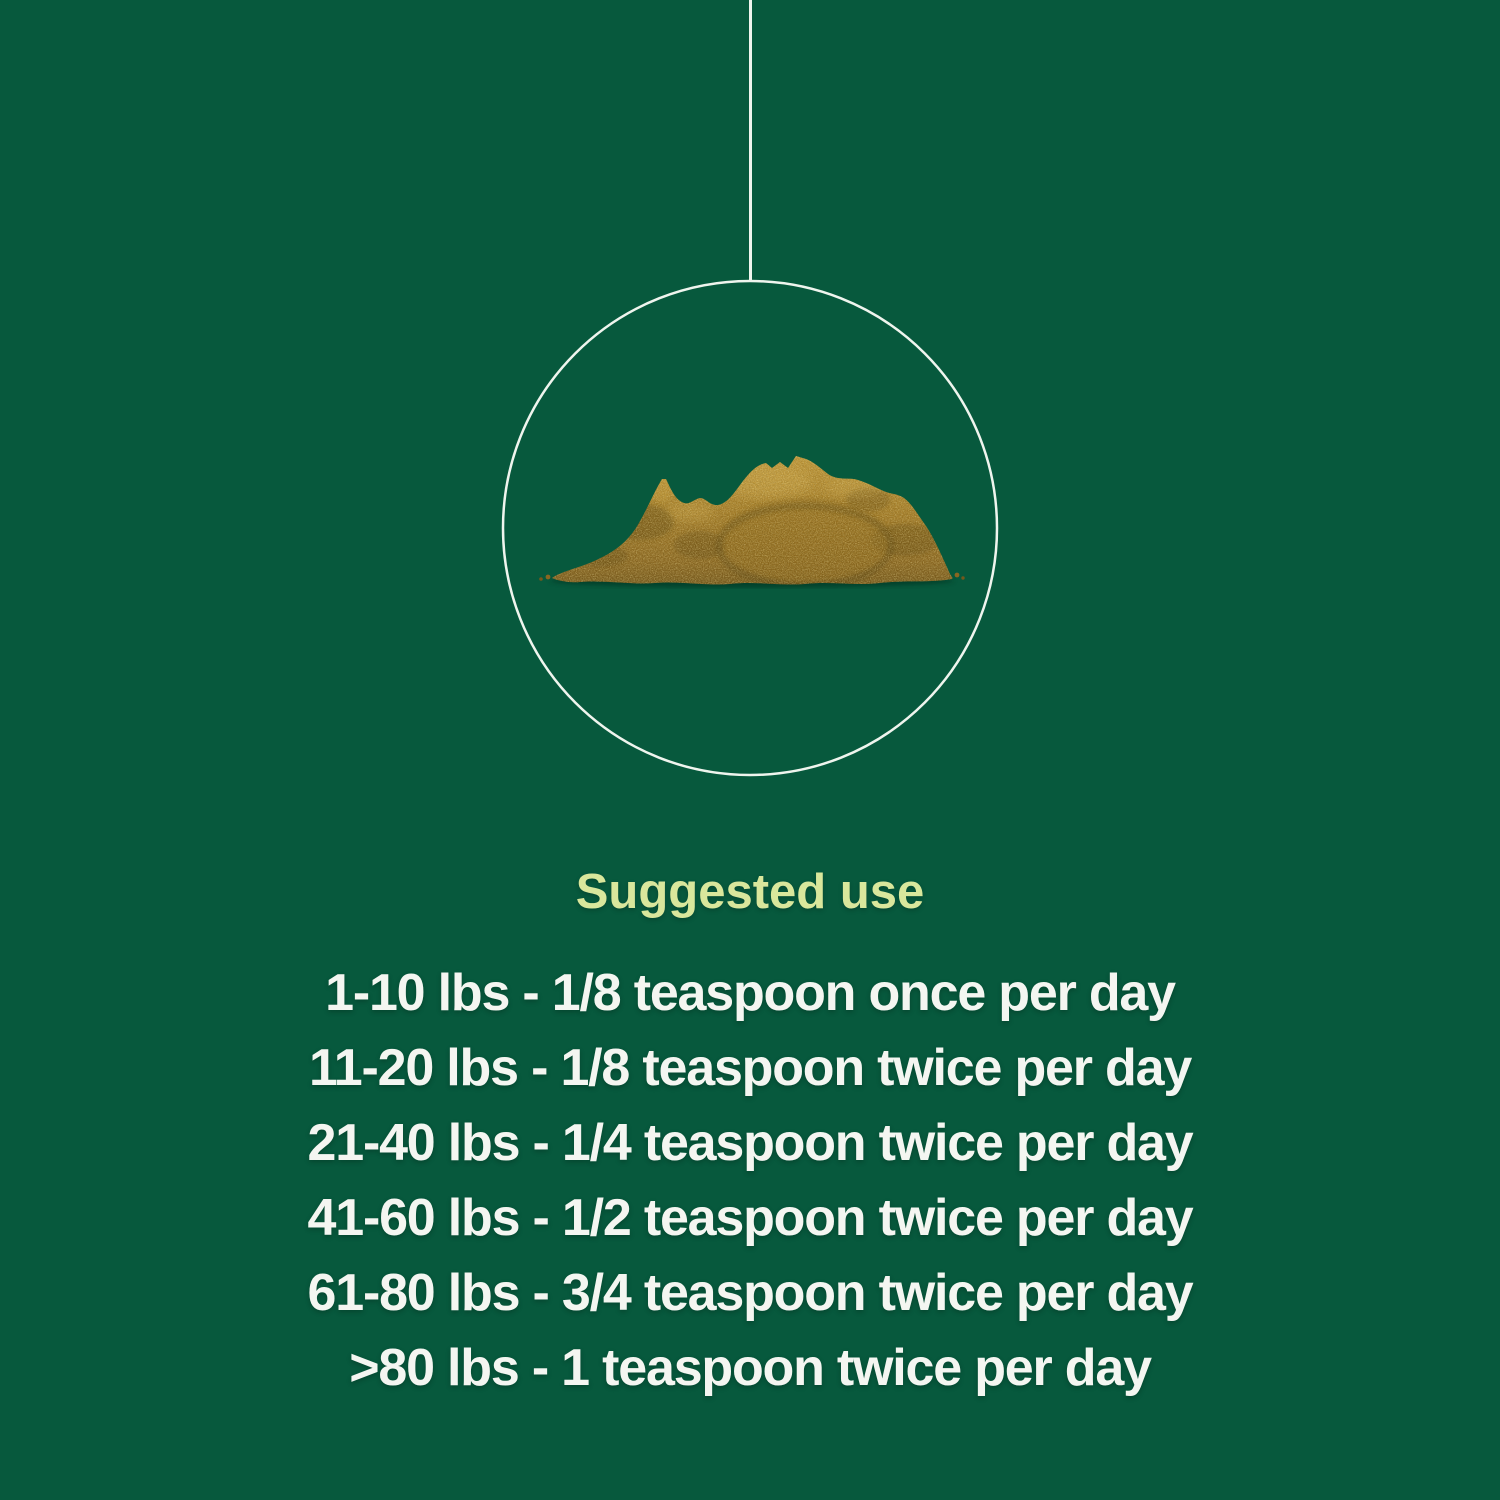 This screenshot has width=1500, height=1500. I want to click on dosage-line: 61-80 lbs - 3/4 teaspoon twice per day, so click(750, 1293).